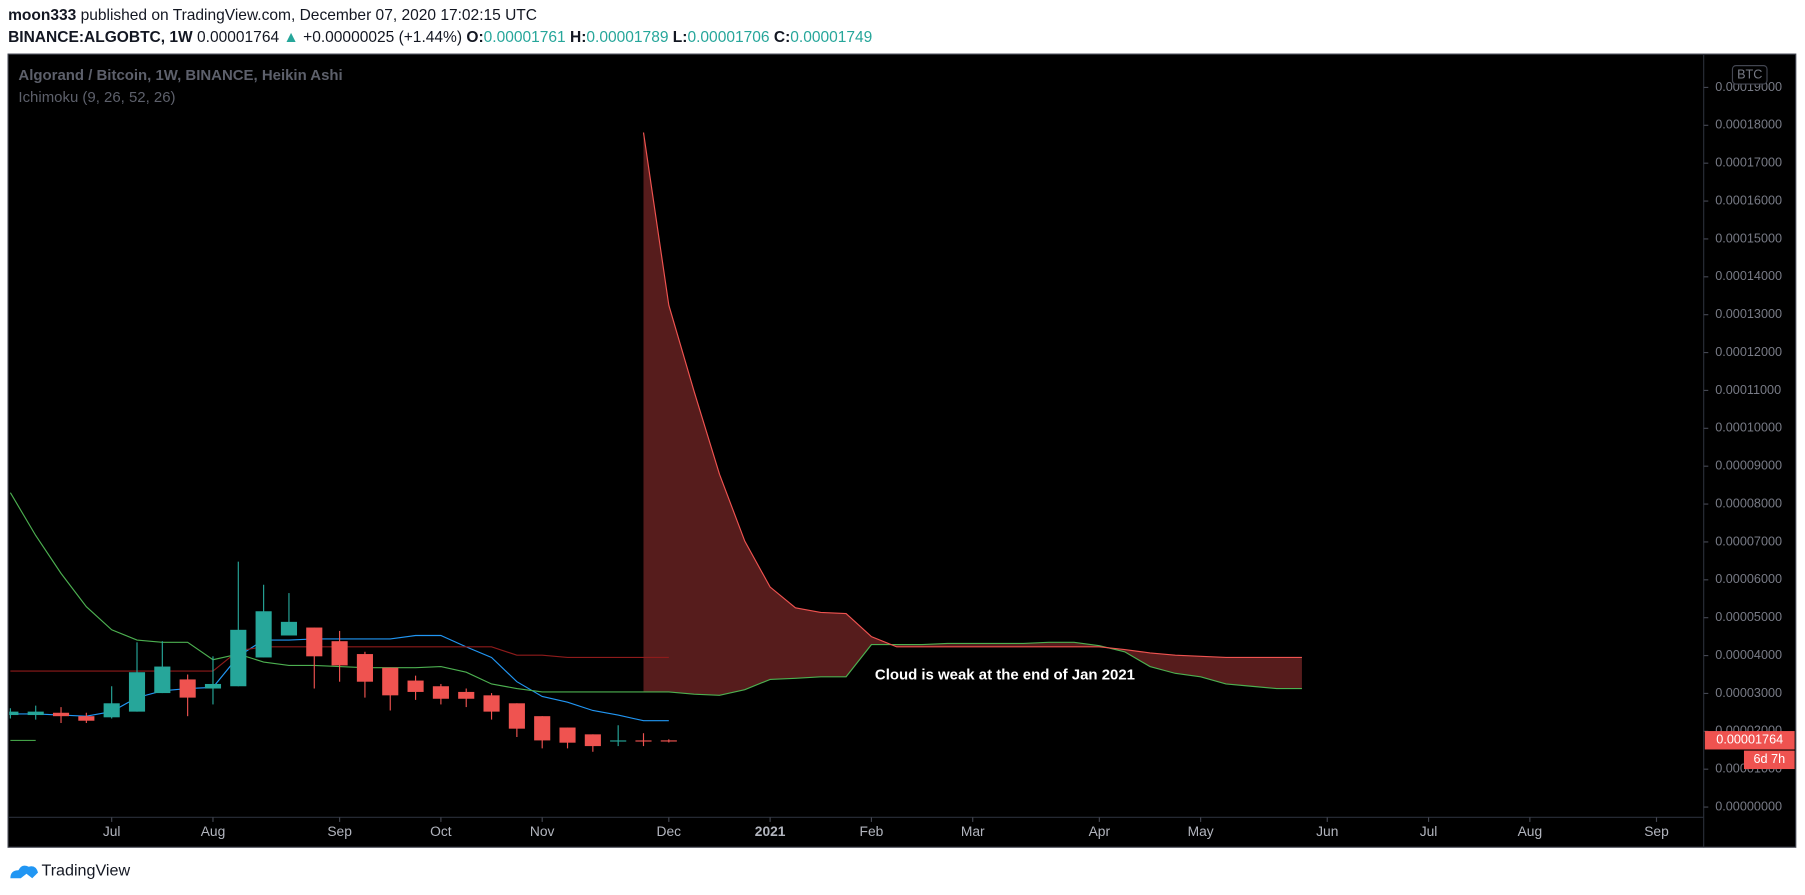  Describe the element at coordinates (1748, 276) in the screenshot. I see `y-tick-label: 0.00014000` at that location.